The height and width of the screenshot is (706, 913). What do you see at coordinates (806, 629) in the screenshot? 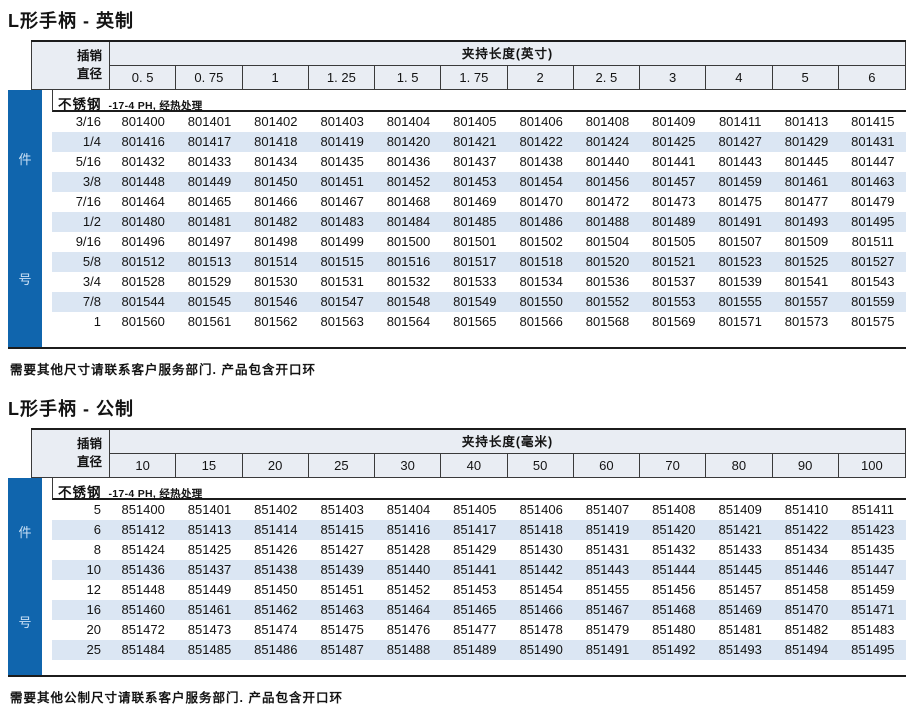
I see `part-number-cell: 851482` at bounding box center [806, 629].